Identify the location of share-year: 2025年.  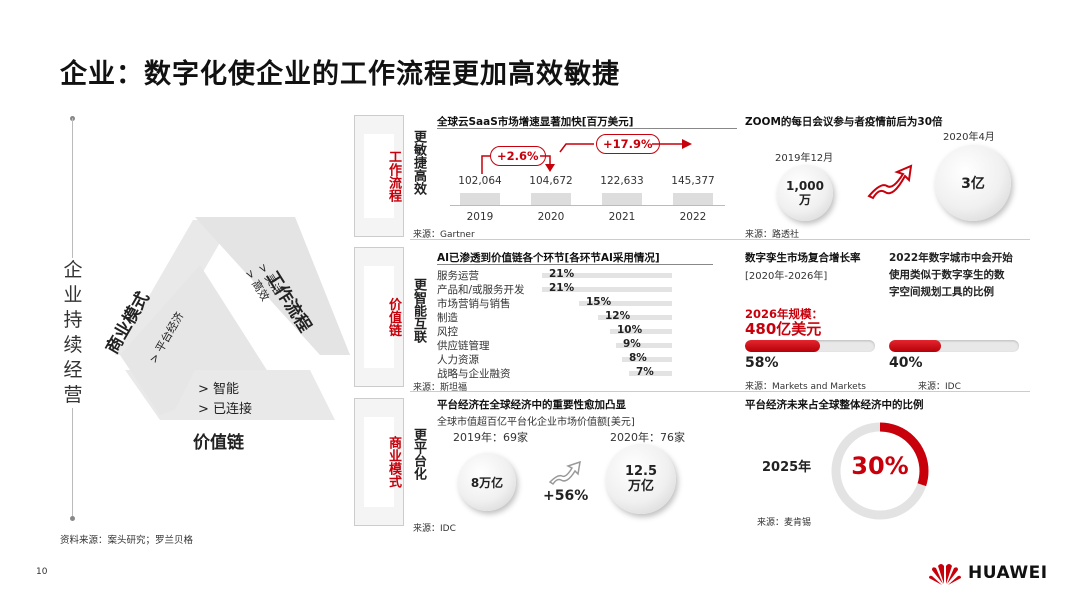
(787, 467).